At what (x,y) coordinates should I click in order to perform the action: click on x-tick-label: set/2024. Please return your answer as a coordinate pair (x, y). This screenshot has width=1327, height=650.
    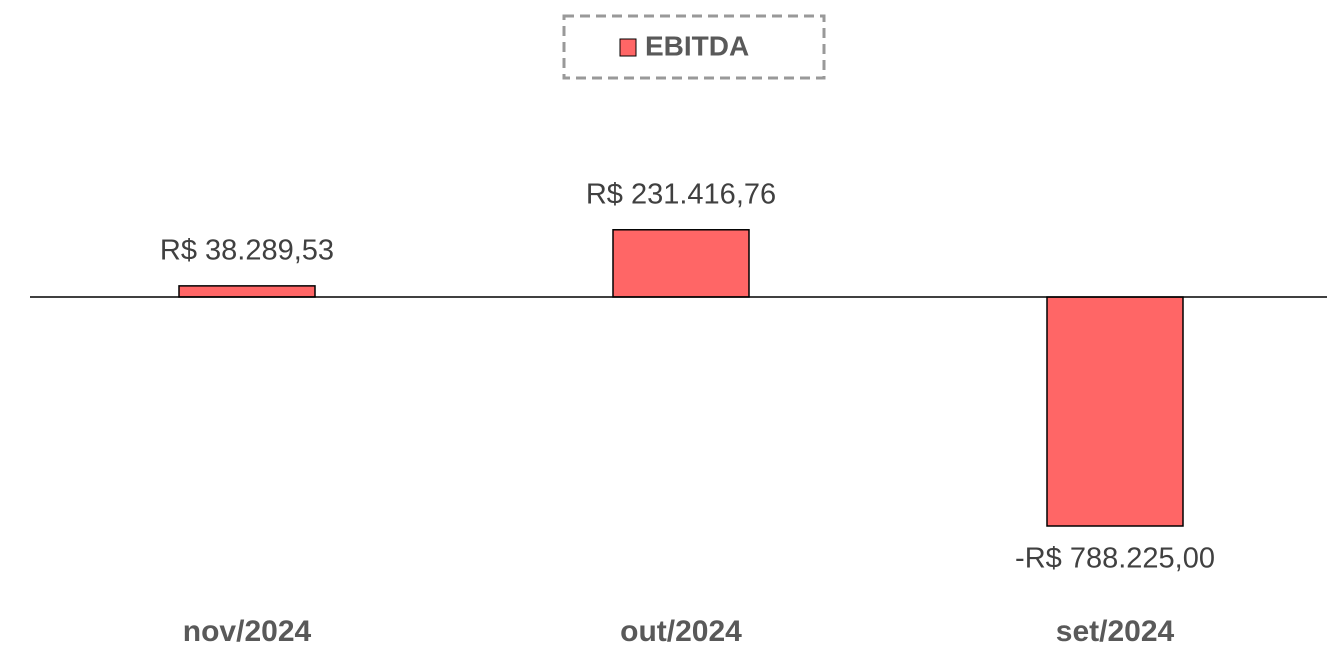
    Looking at the image, I should click on (1115, 631).